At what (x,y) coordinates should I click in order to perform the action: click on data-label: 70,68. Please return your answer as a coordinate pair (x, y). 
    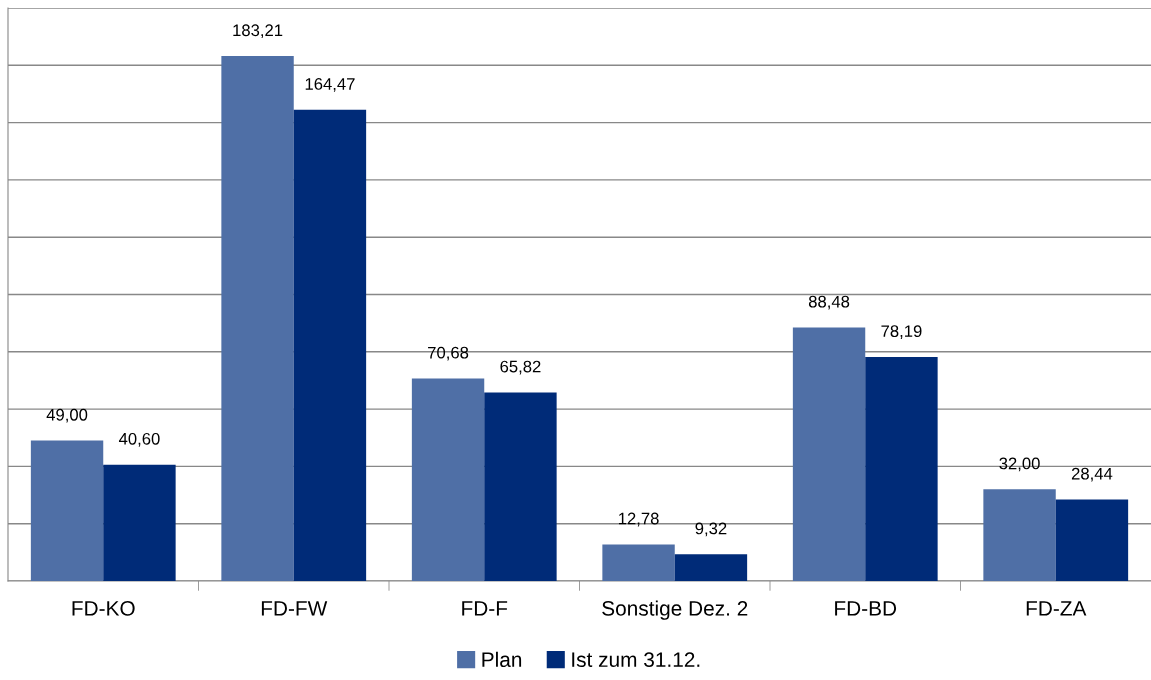
    Looking at the image, I should click on (448, 353).